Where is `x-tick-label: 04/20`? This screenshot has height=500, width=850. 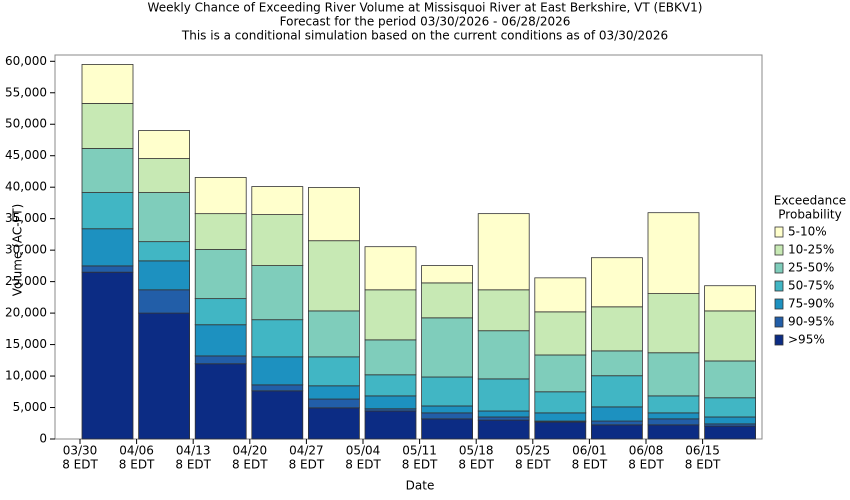
x-tick-label: 04/20 is located at coordinates (250, 451).